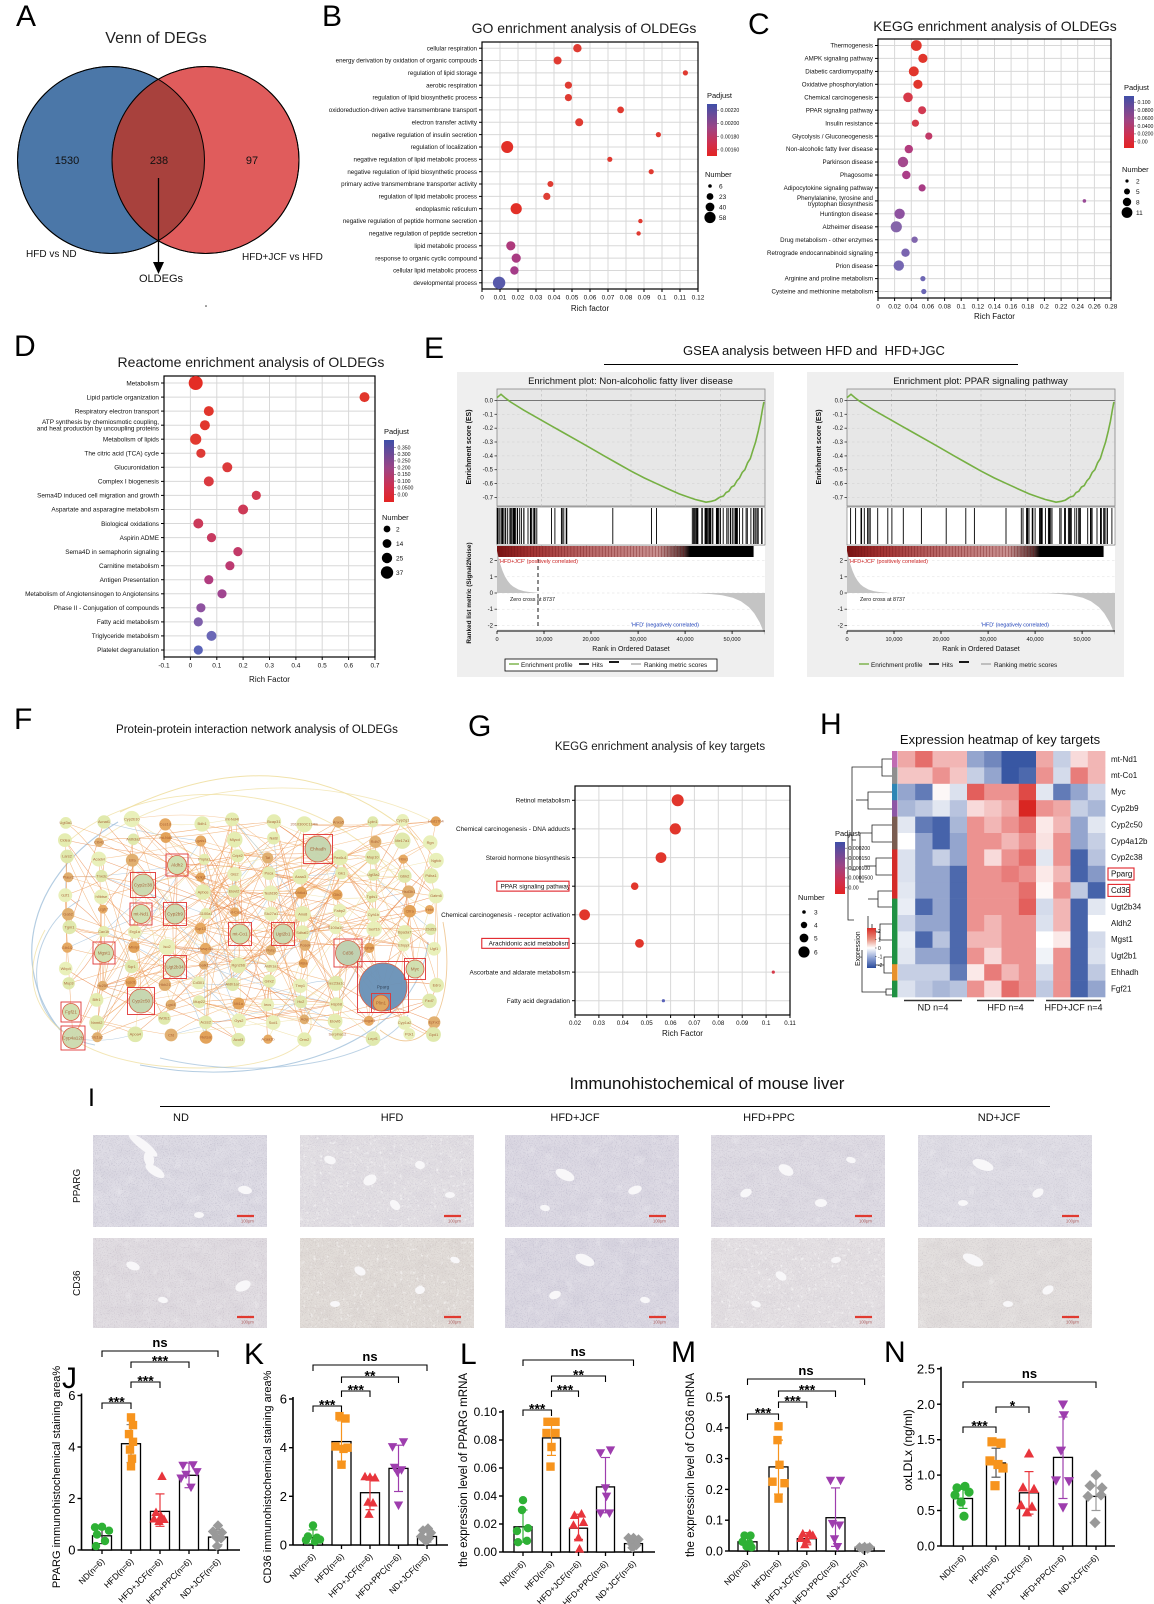  Describe the element at coordinates (171, 1004) in the screenshot. I see `svg-text: Lgsl4` at that location.